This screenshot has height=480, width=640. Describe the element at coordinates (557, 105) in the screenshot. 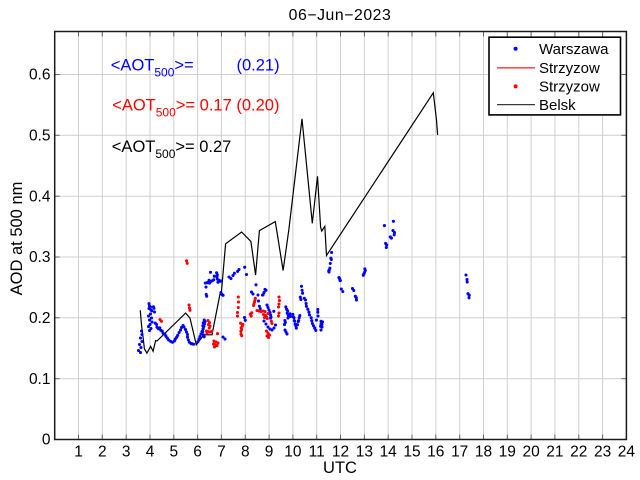

I see `svg-text: Belsk` at that location.